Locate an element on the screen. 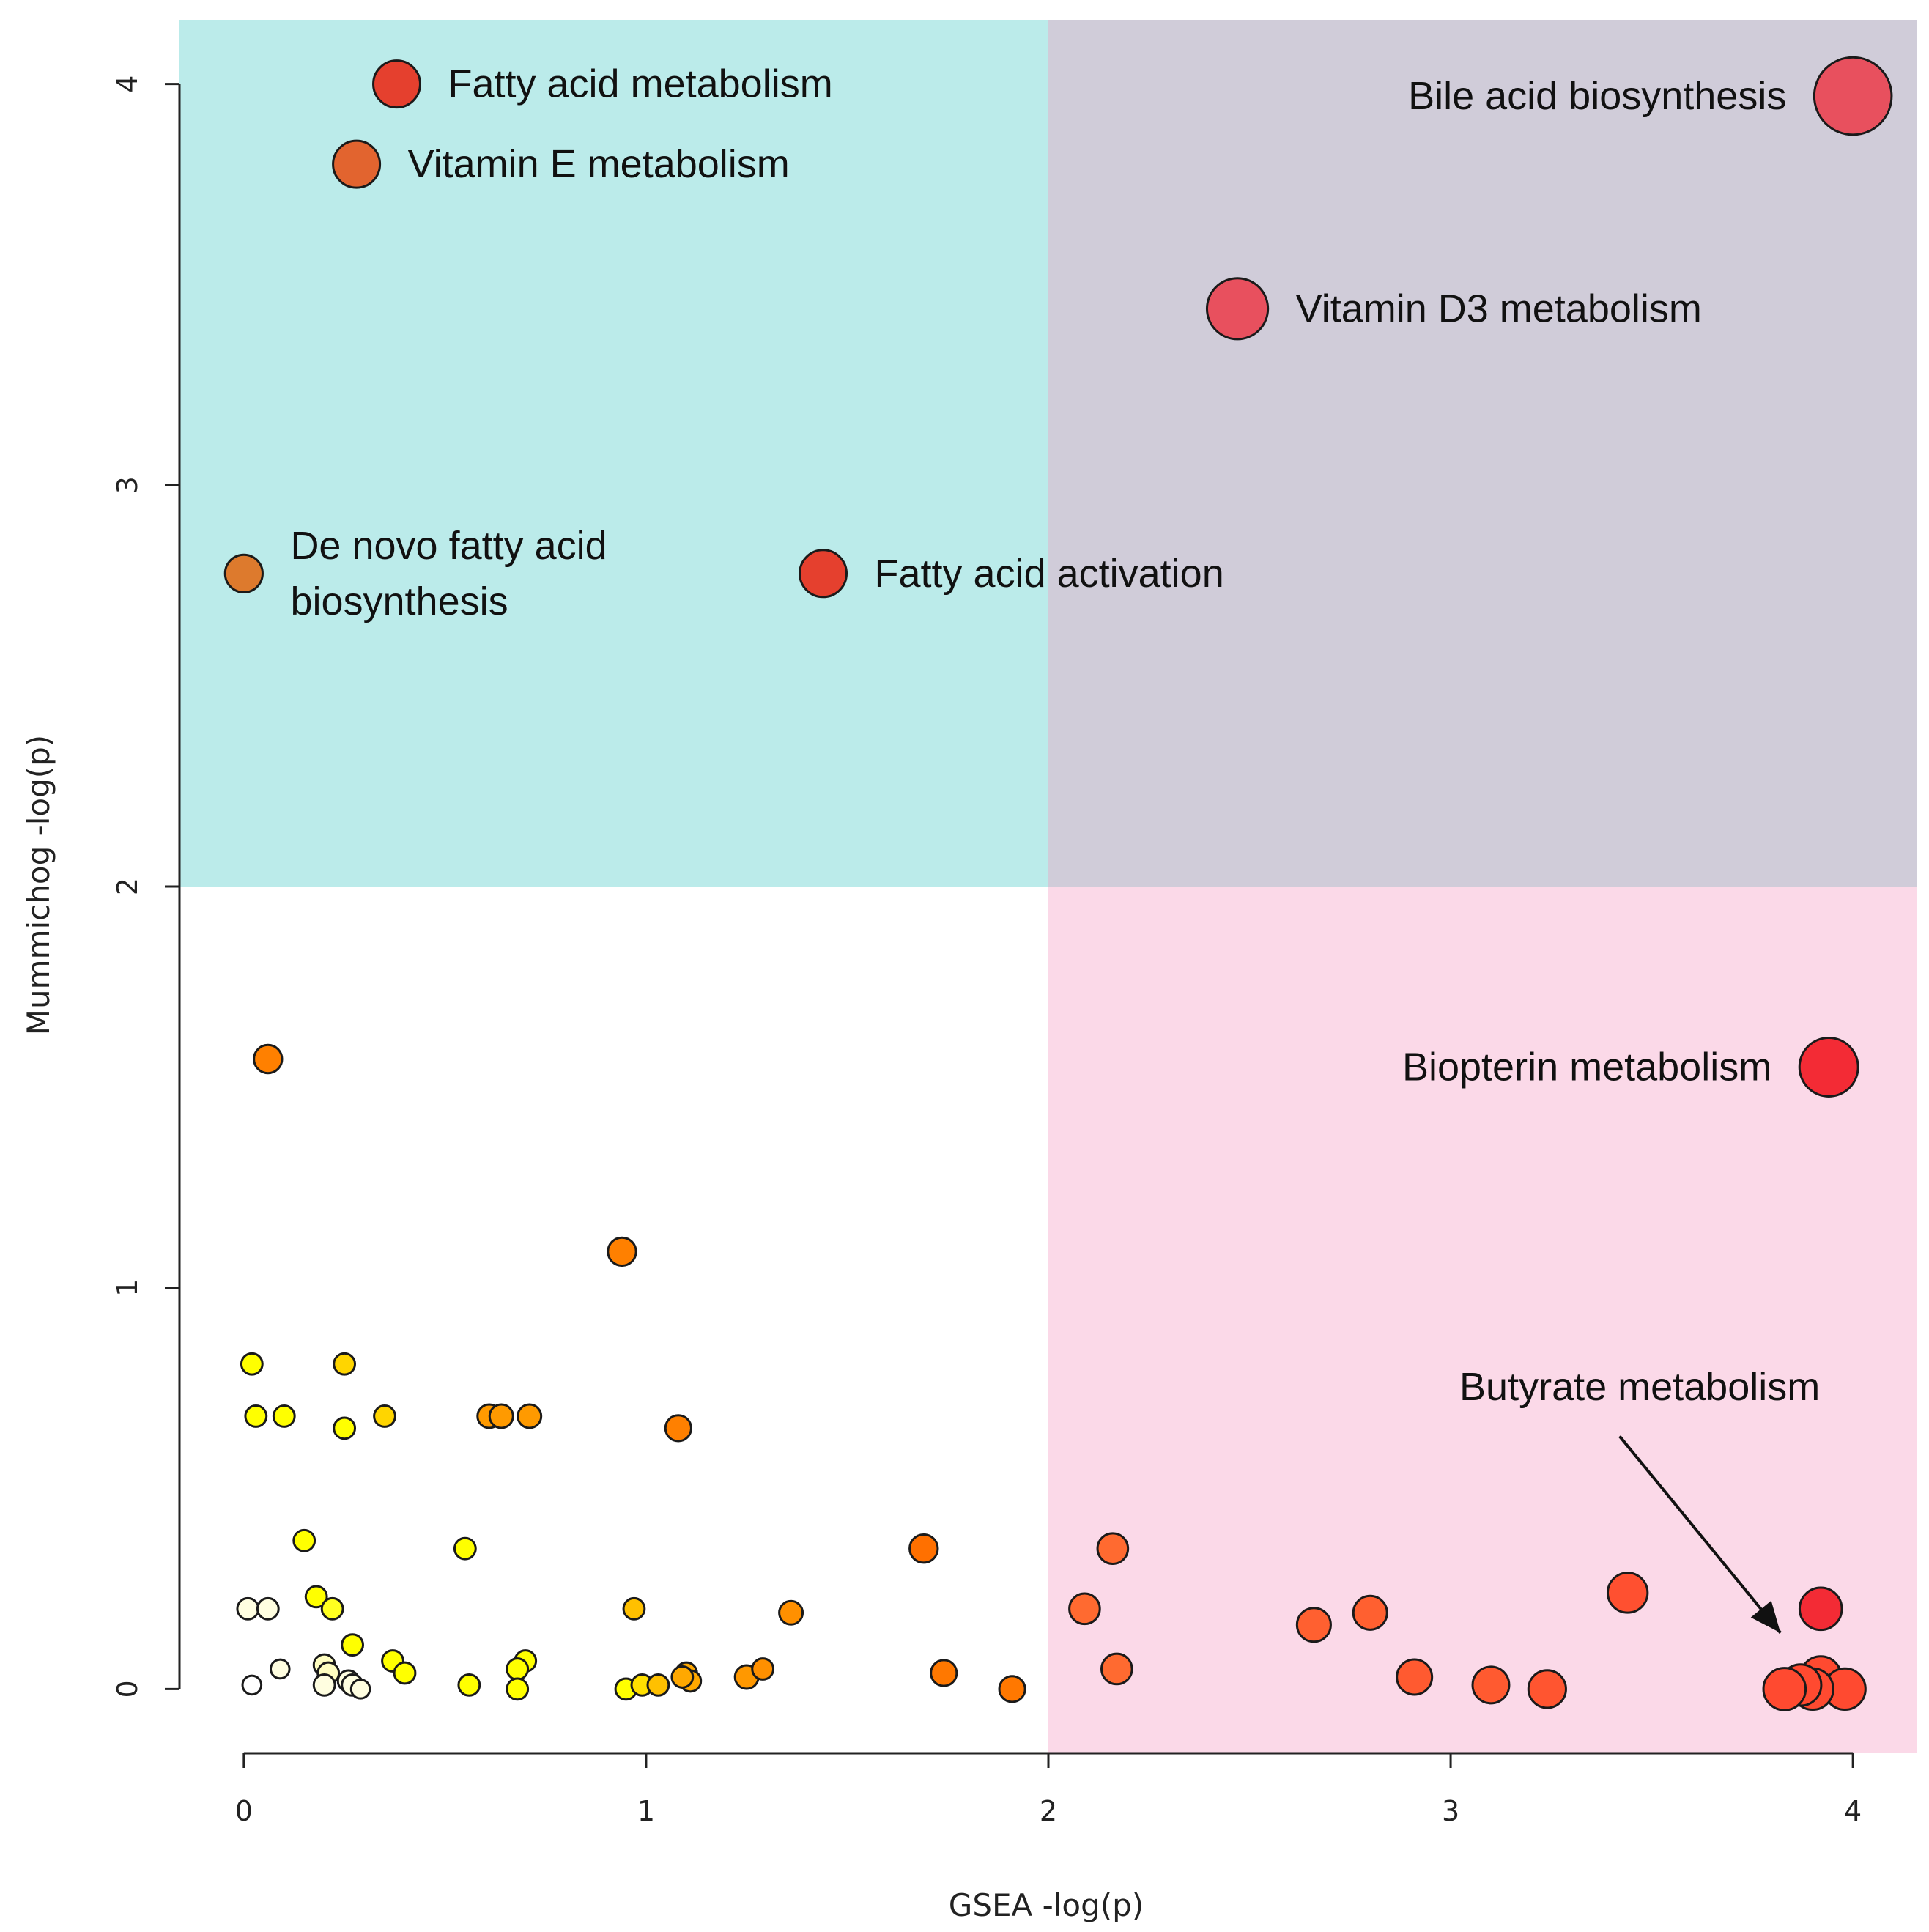 The width and height of the screenshot is (1929, 1932). x-tick-label: 1 is located at coordinates (646, 1811).